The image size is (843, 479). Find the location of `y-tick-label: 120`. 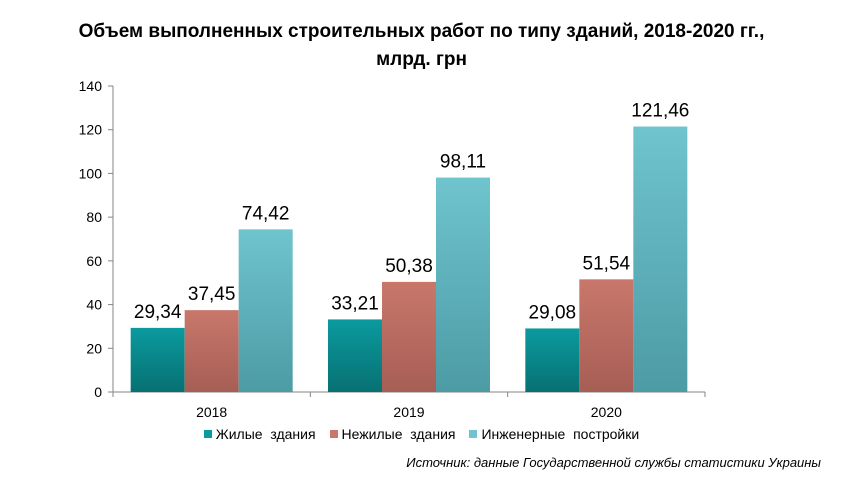

y-tick-label: 120 is located at coordinates (91, 130).